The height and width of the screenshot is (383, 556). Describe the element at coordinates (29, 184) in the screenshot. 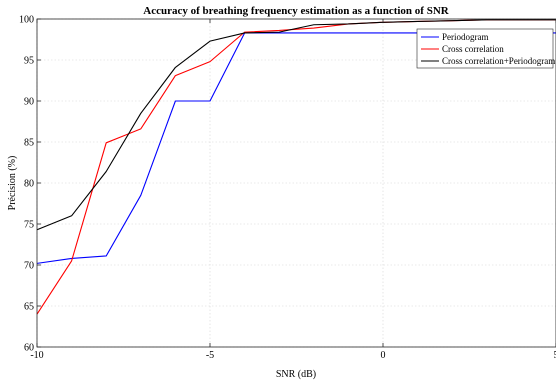

I see `y-tick-label: 80` at that location.